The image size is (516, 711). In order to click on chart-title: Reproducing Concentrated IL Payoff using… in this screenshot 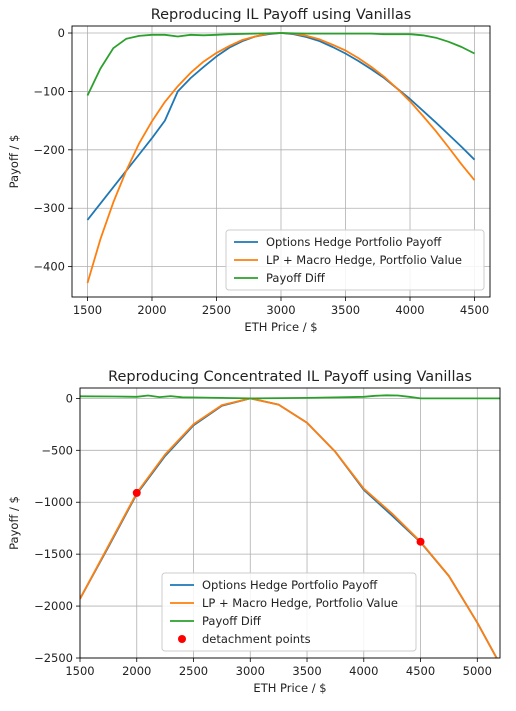, I will do `click(290, 377)`.